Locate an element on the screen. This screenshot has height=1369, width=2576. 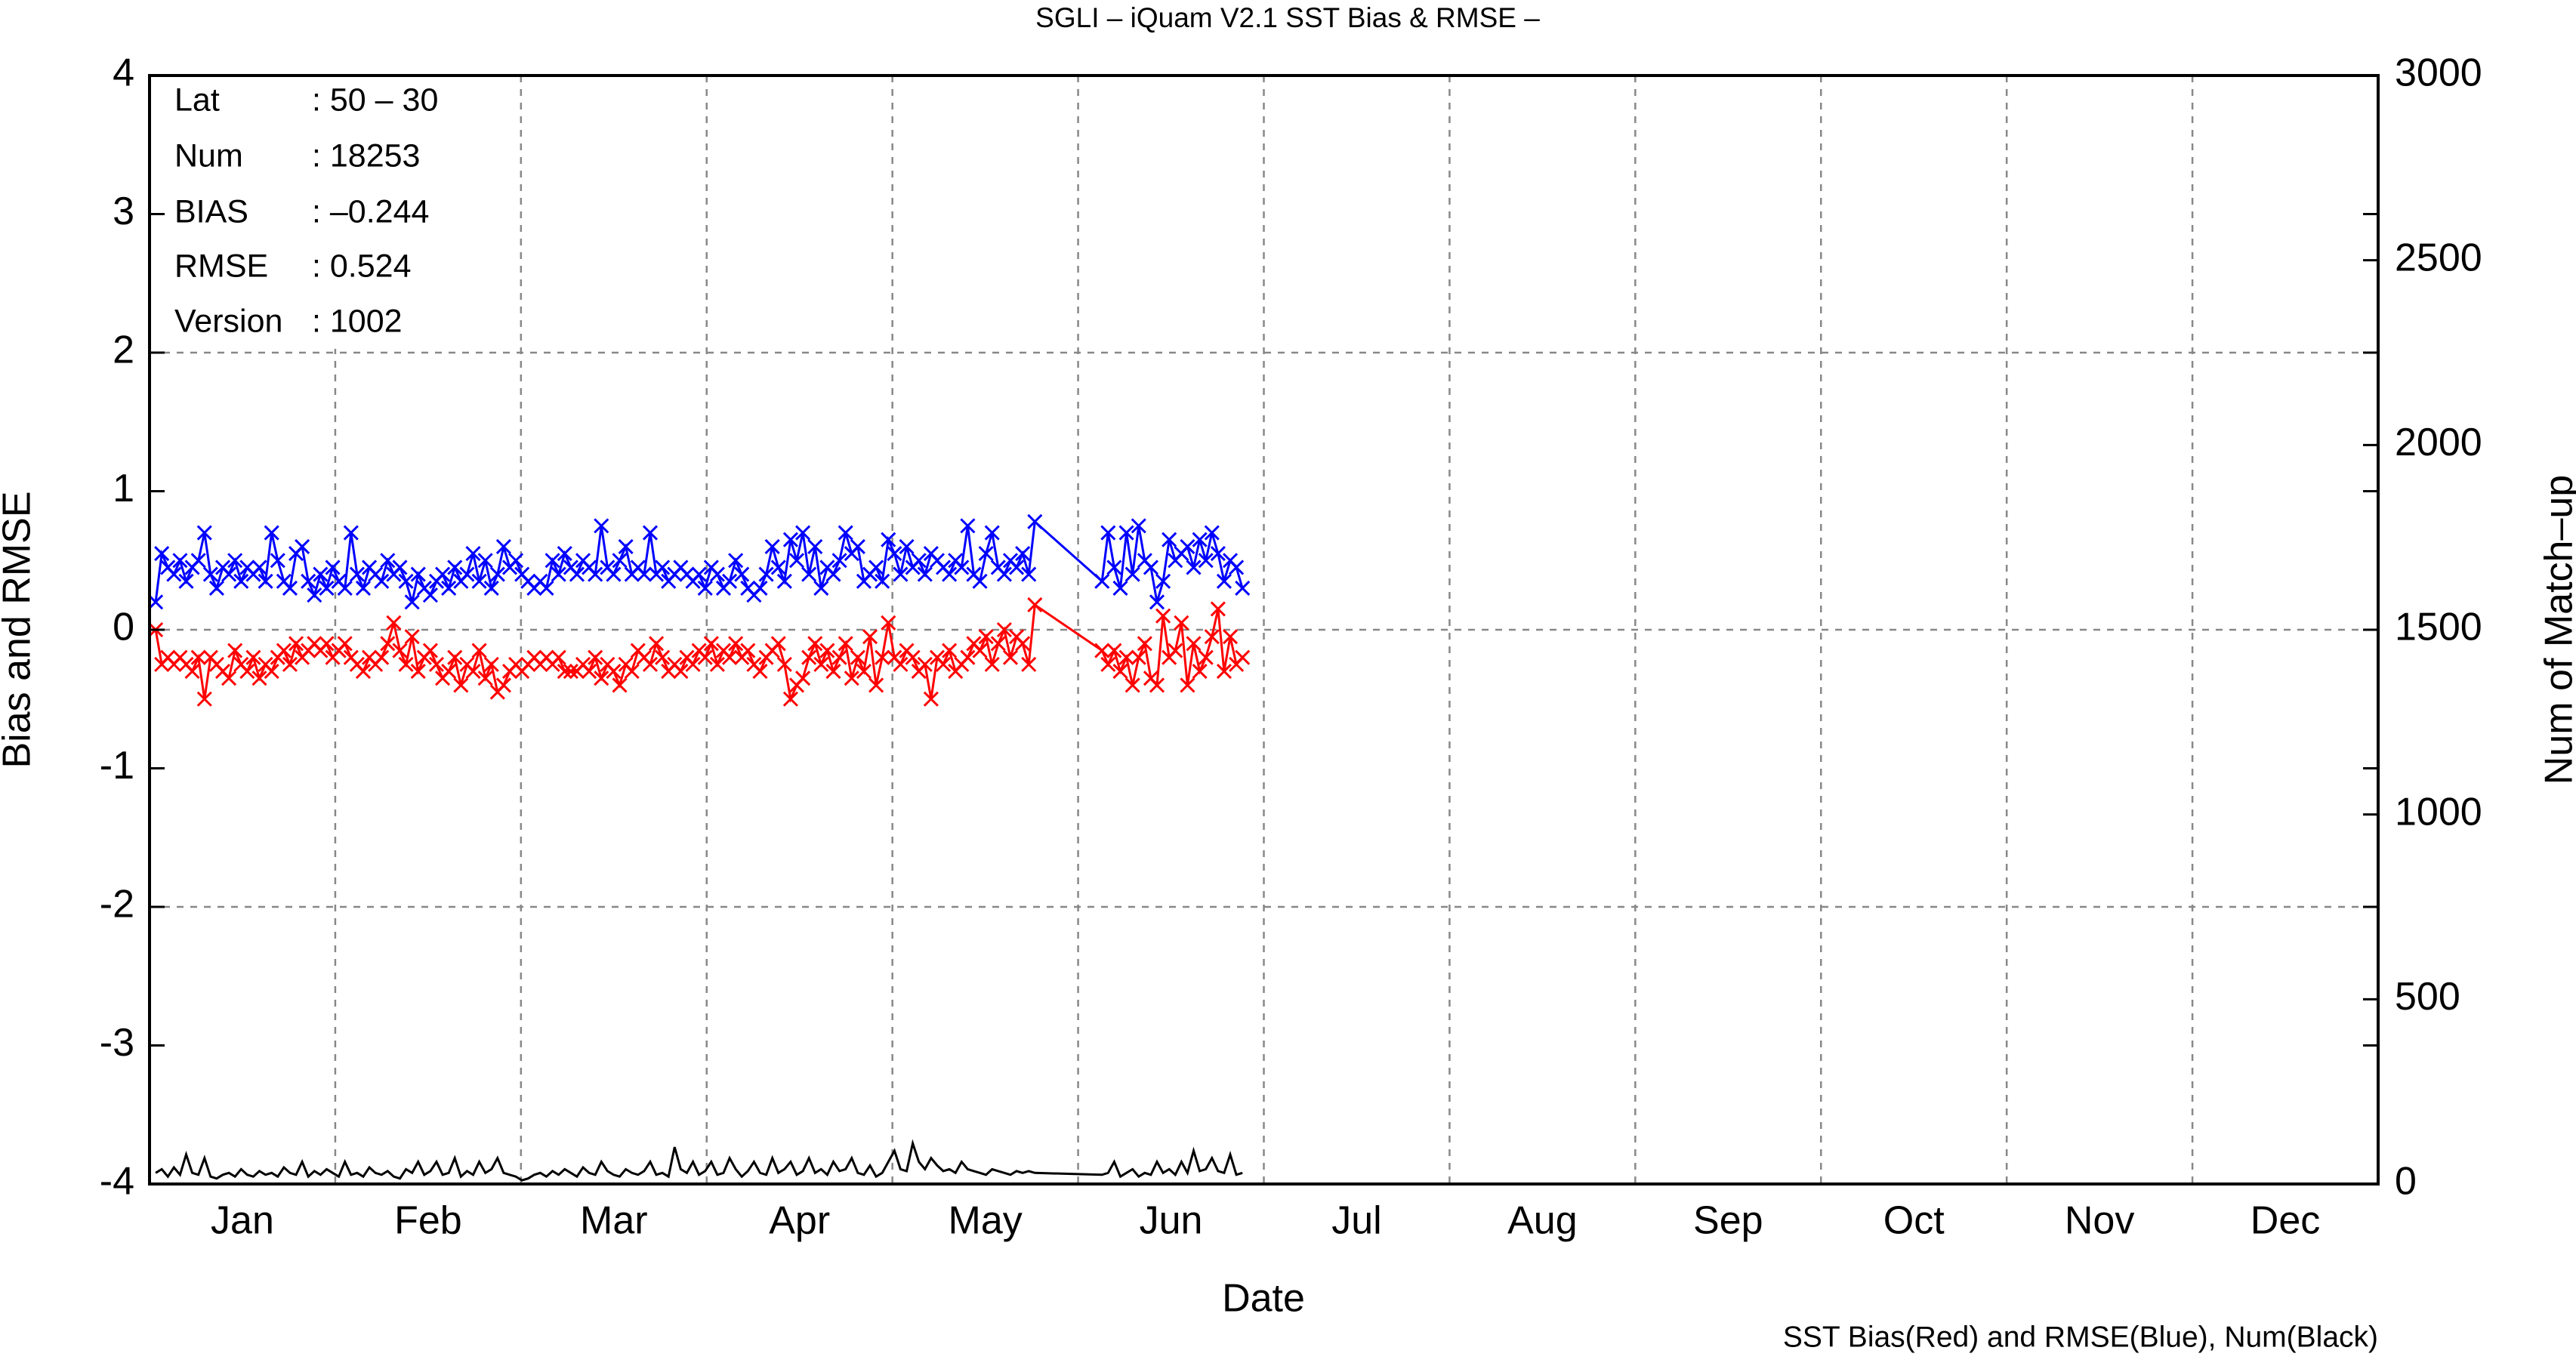
x-tick-label: Jan is located at coordinates (242, 1221).